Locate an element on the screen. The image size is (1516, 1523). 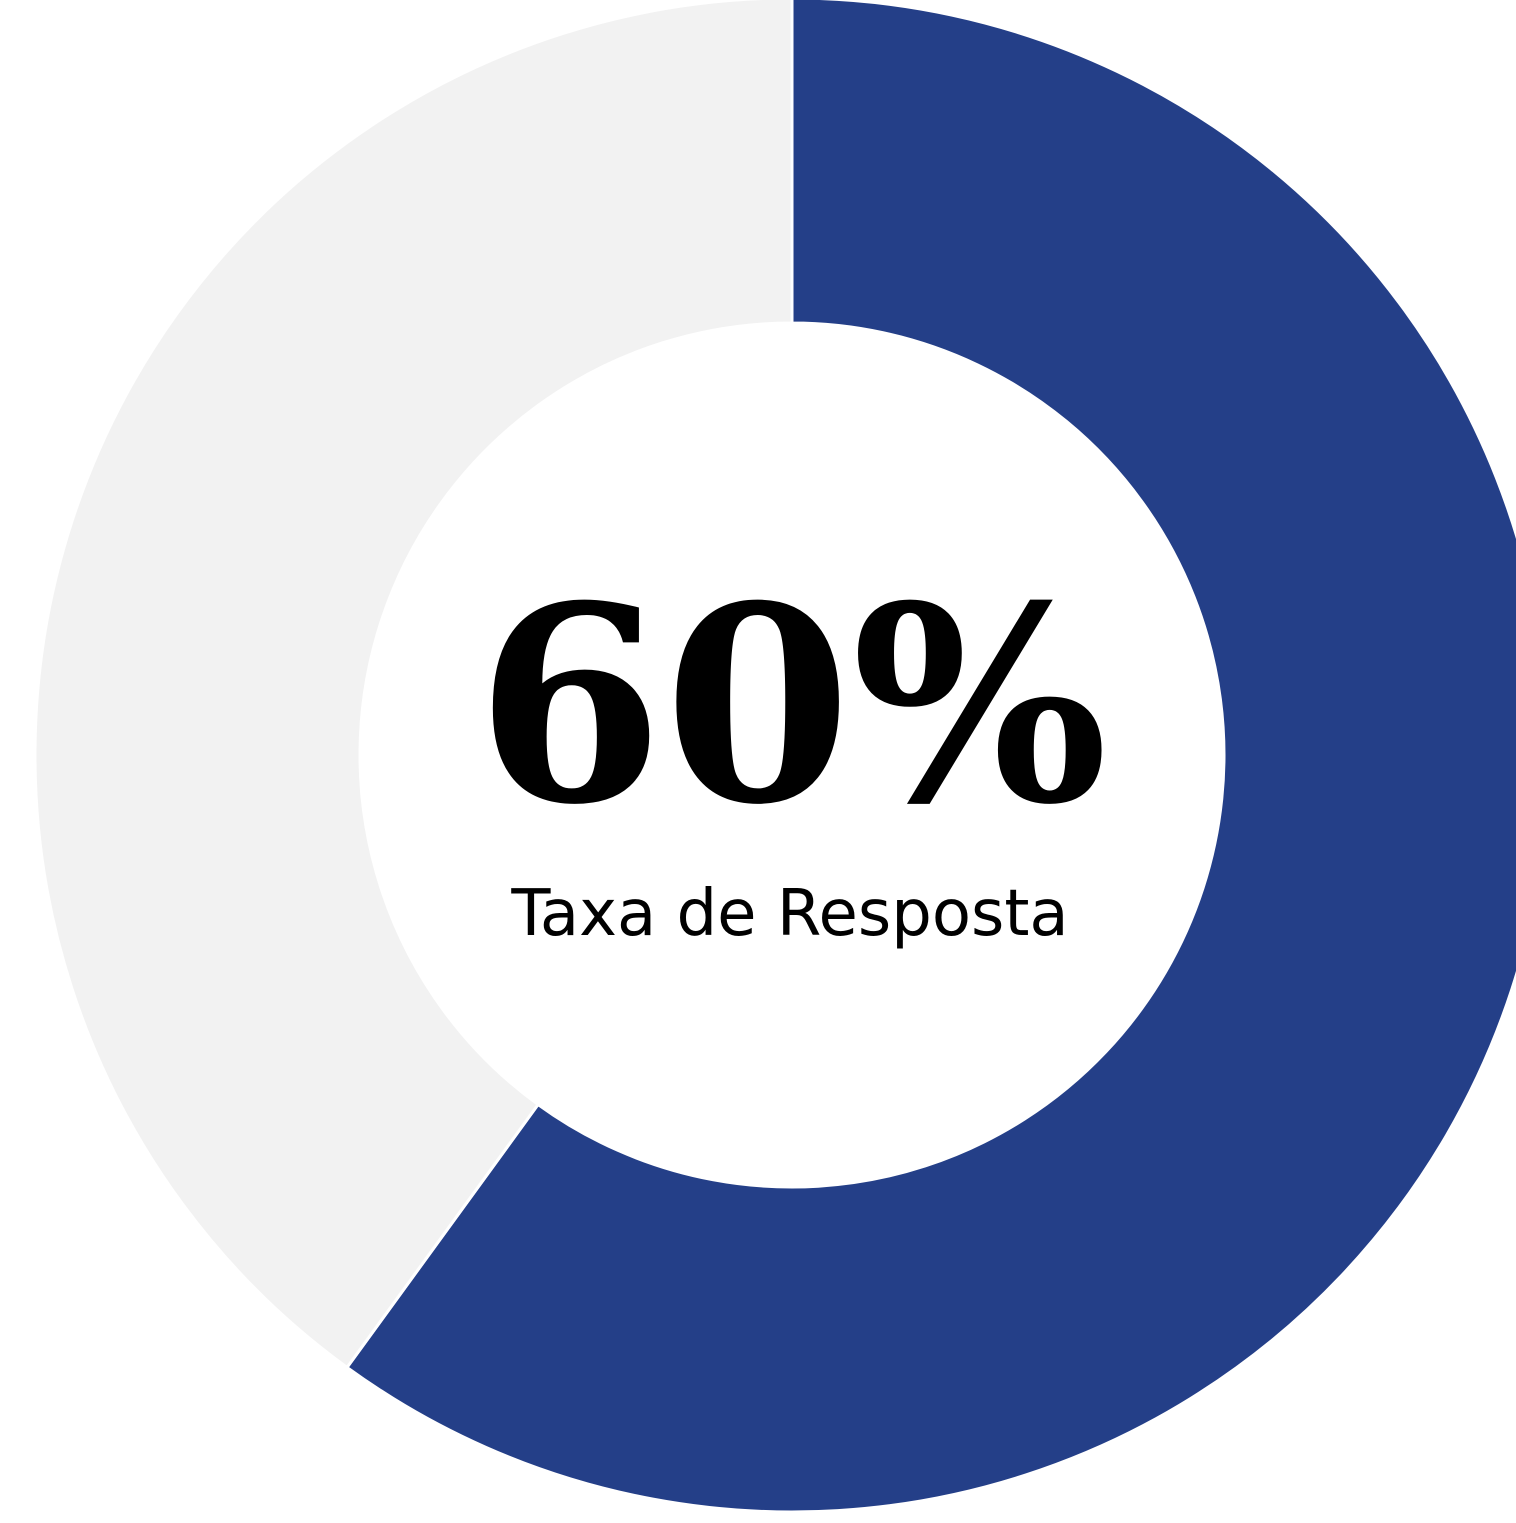
center-label: Taxa de Resposta is located at coordinates (789, 914).